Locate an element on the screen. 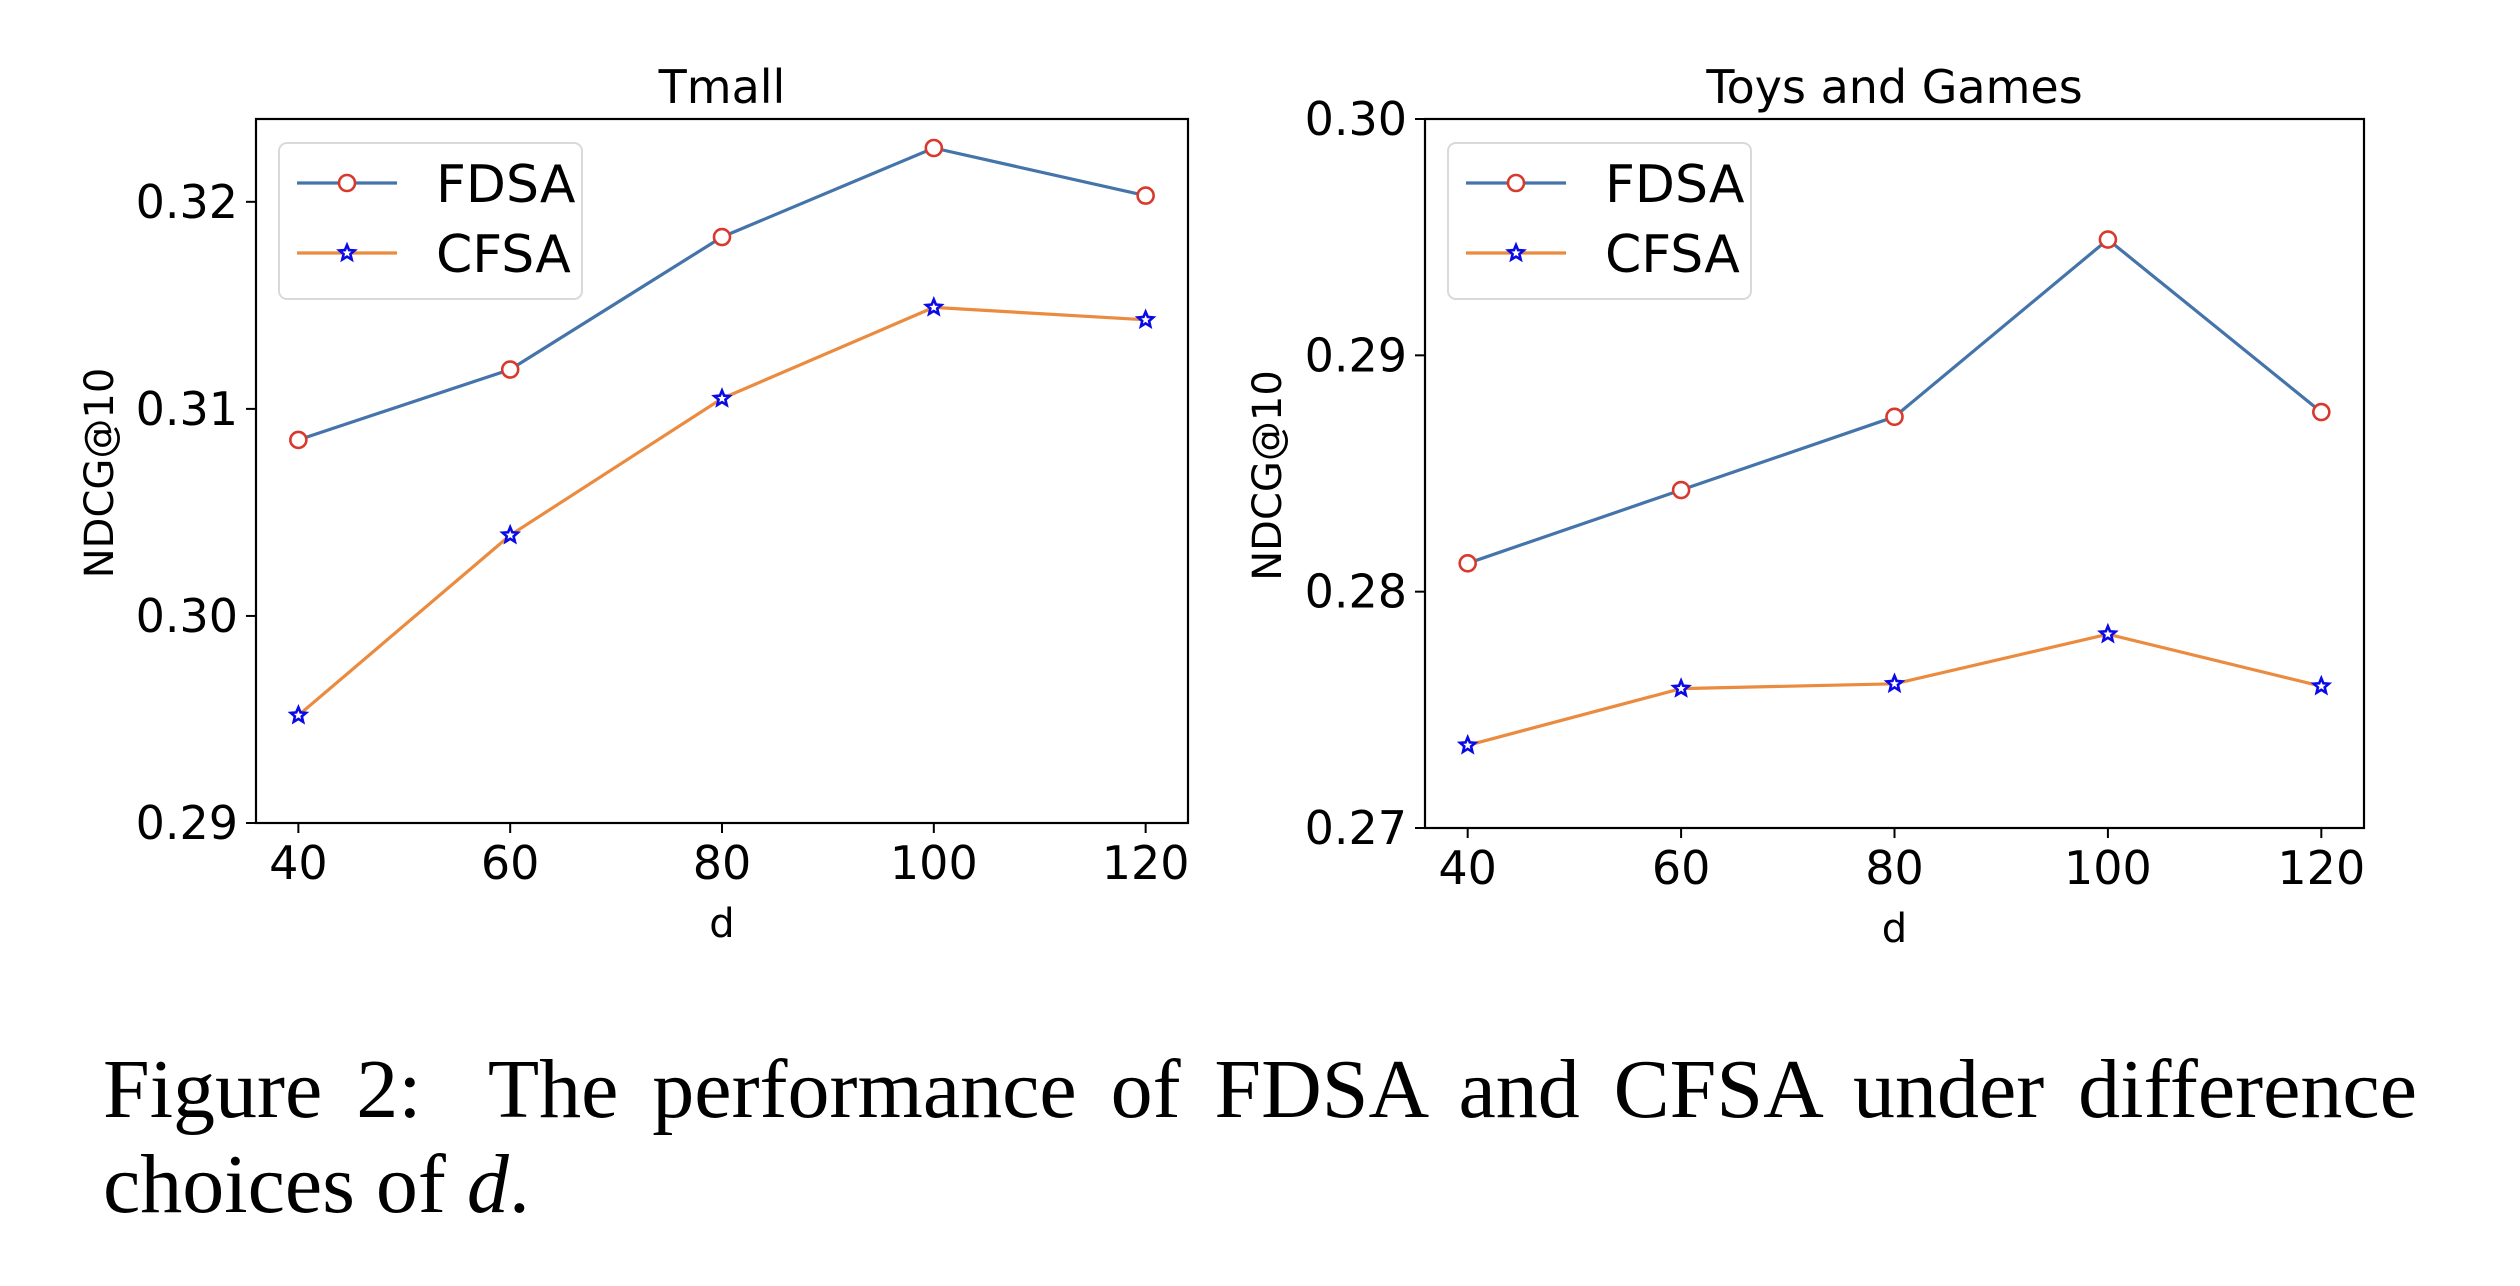  chart-title: Tmall is located at coordinates (722, 87).